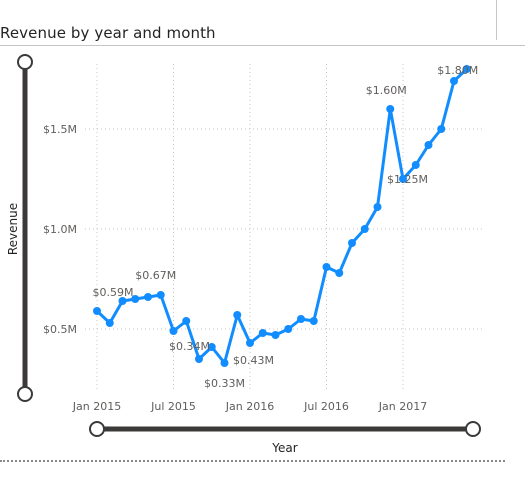 The width and height of the screenshot is (525, 479). I want to click on y-tick-label: $0.5M, so click(60, 329).